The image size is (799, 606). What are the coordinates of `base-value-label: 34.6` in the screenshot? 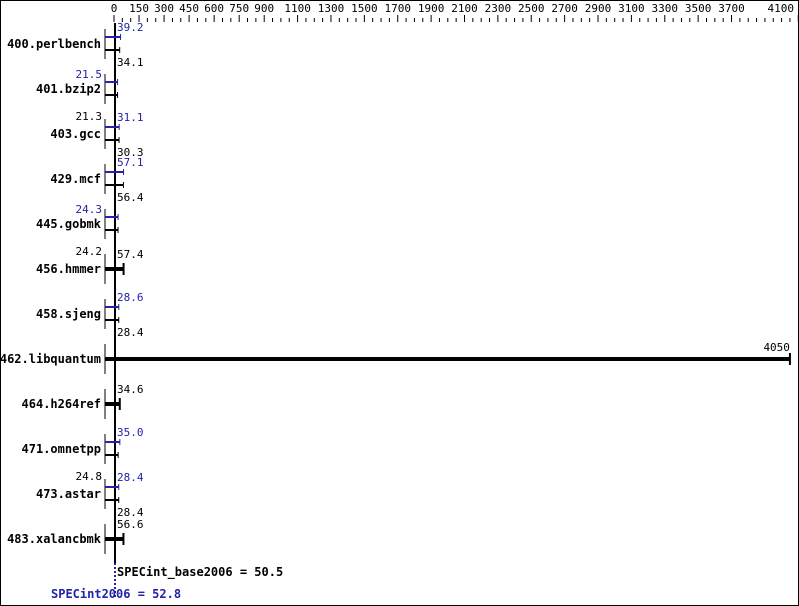 It's located at (130, 389).